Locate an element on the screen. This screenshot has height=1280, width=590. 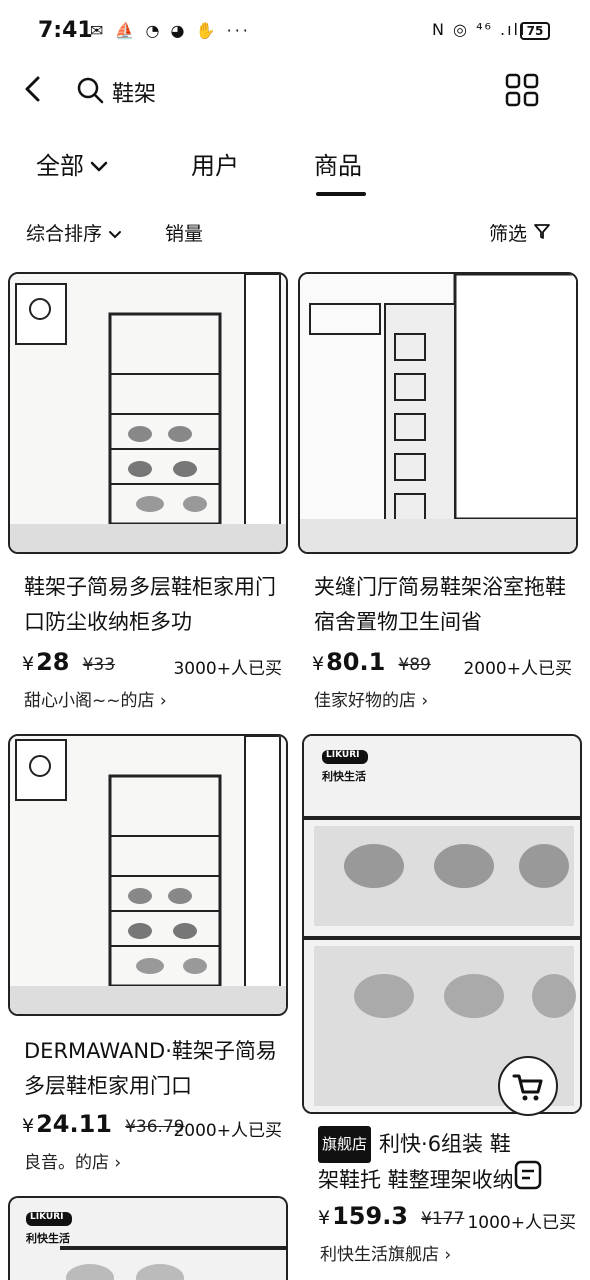
sold-count: 3000+人已买 is located at coordinates (227, 669).